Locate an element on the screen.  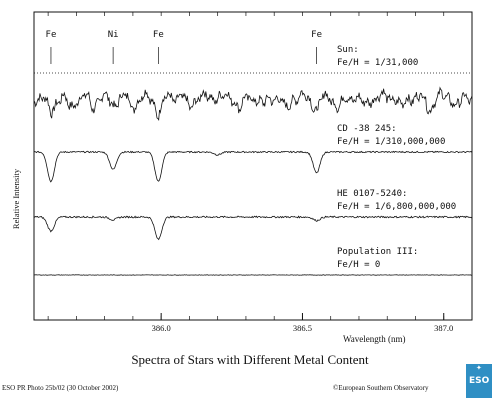
eso-logo-text: ESO is located at coordinates (479, 381).